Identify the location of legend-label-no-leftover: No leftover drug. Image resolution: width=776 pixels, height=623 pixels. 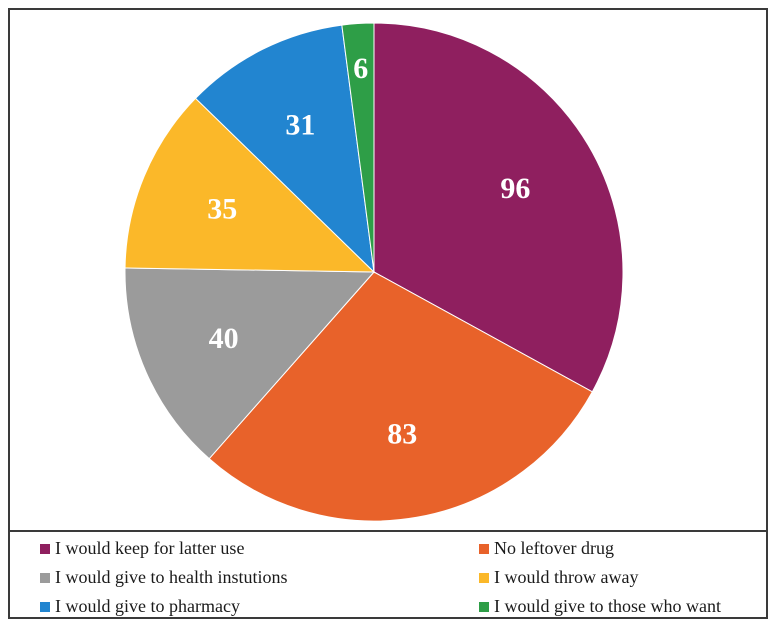
(554, 548).